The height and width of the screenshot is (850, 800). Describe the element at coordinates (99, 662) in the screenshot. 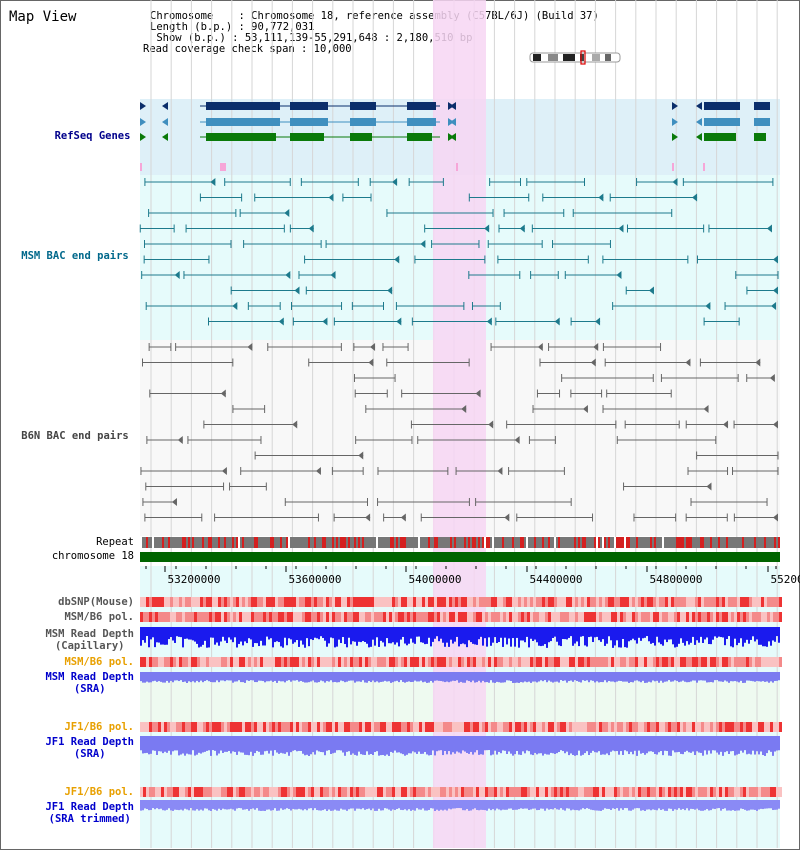

I see `label-msm-pol-2: MSM/B6 pol.` at that location.